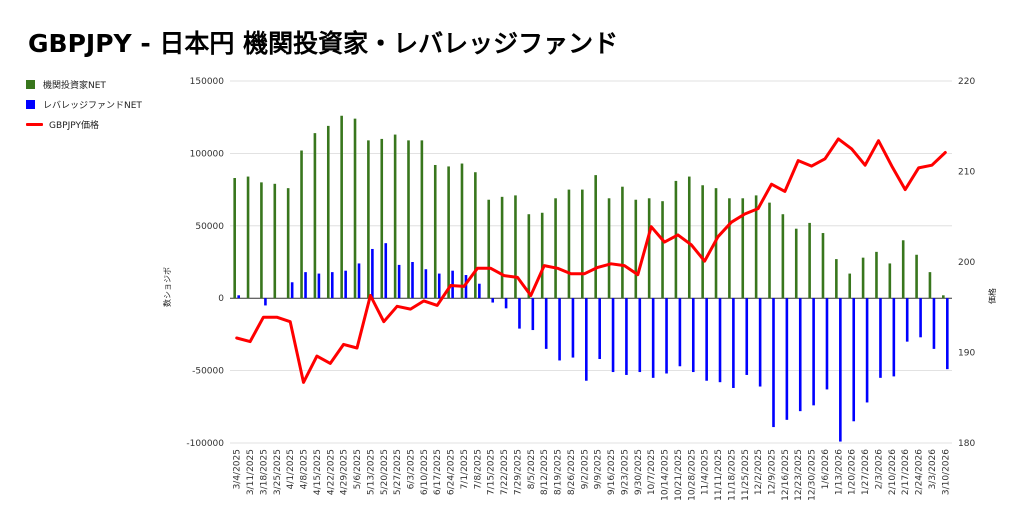 The height and width of the screenshot is (524, 1024). What do you see at coordinates (205, 444) in the screenshot?
I see `y-tick-label: -100000` at bounding box center [205, 444].